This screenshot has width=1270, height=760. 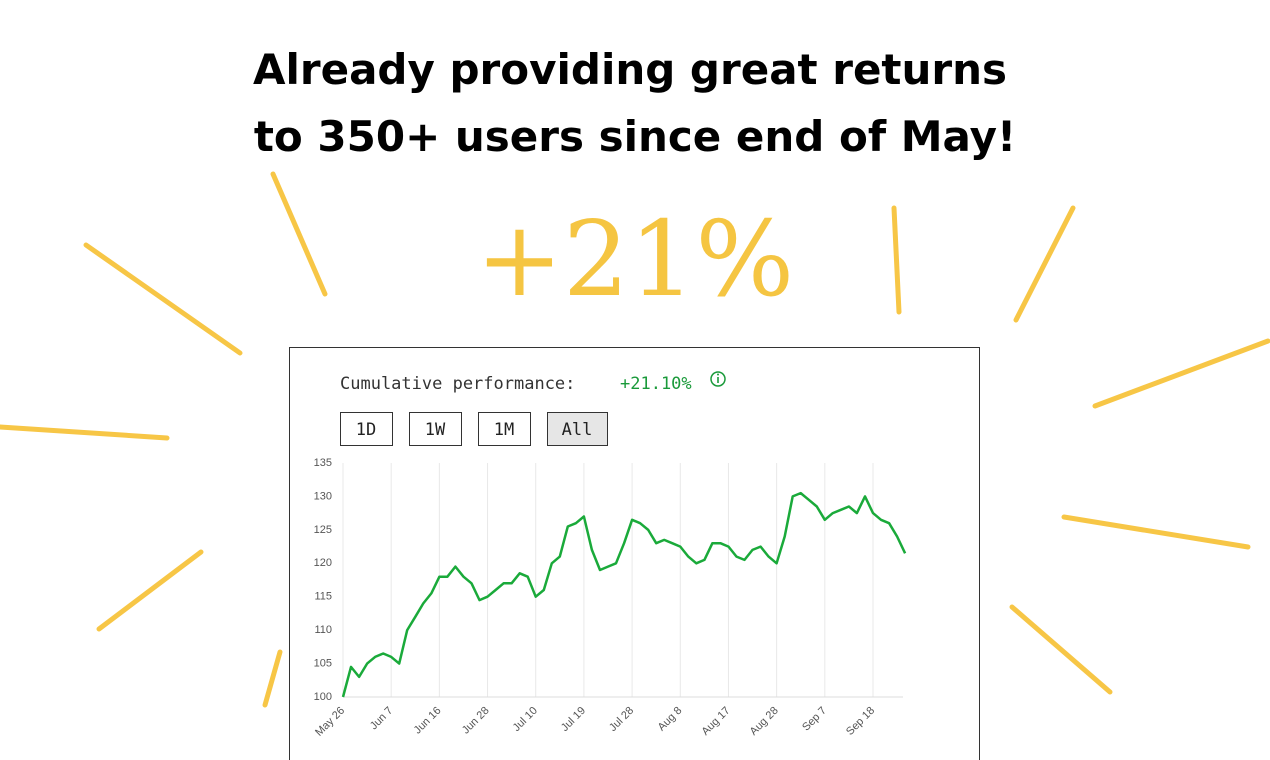 I want to click on y-tick-label: 135, so click(x=323, y=463).